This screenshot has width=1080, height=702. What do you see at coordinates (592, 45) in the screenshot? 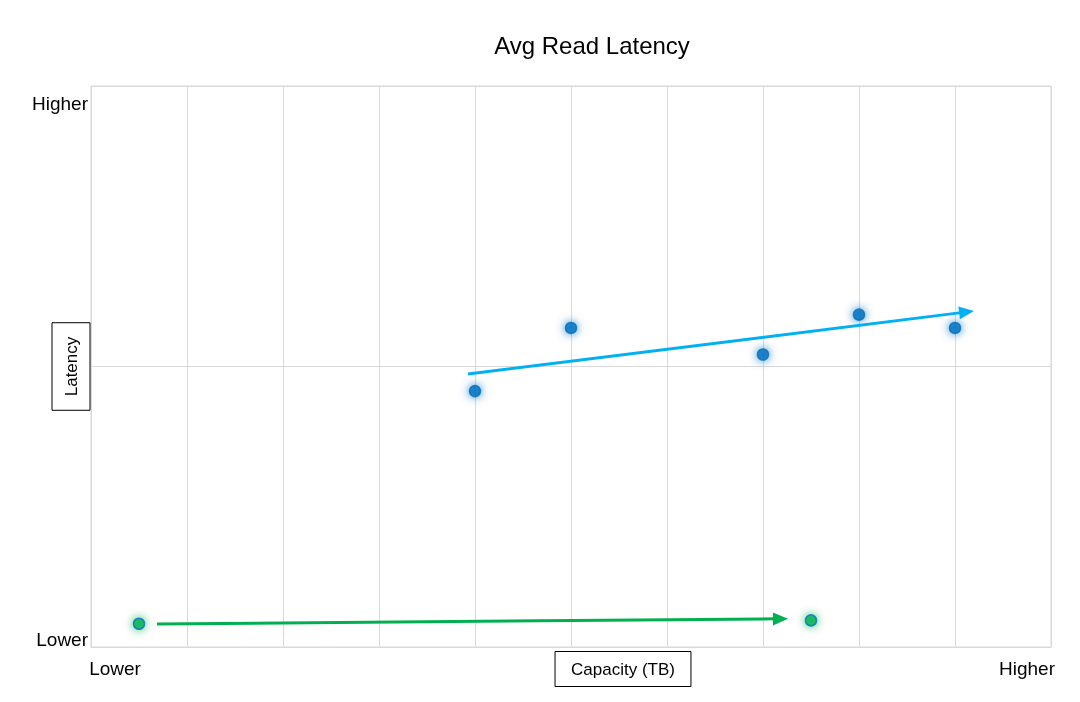
I see `chart-title: Avg Read Latency` at bounding box center [592, 45].